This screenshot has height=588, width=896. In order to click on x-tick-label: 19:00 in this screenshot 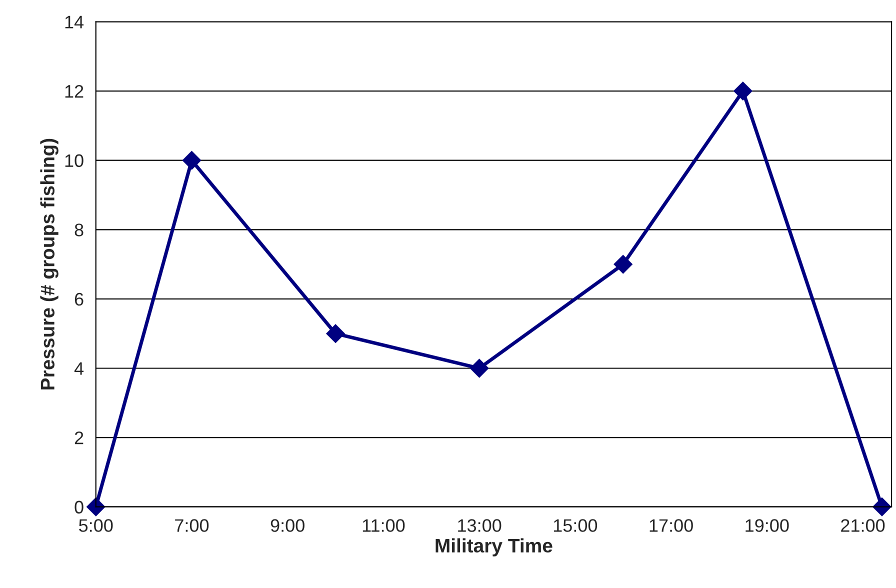, I will do `click(767, 525)`.